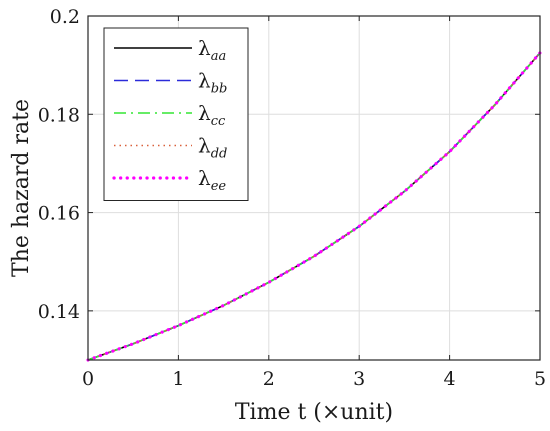 This screenshot has height=431, width=550. I want to click on x-tick-label: 2, so click(269, 379).